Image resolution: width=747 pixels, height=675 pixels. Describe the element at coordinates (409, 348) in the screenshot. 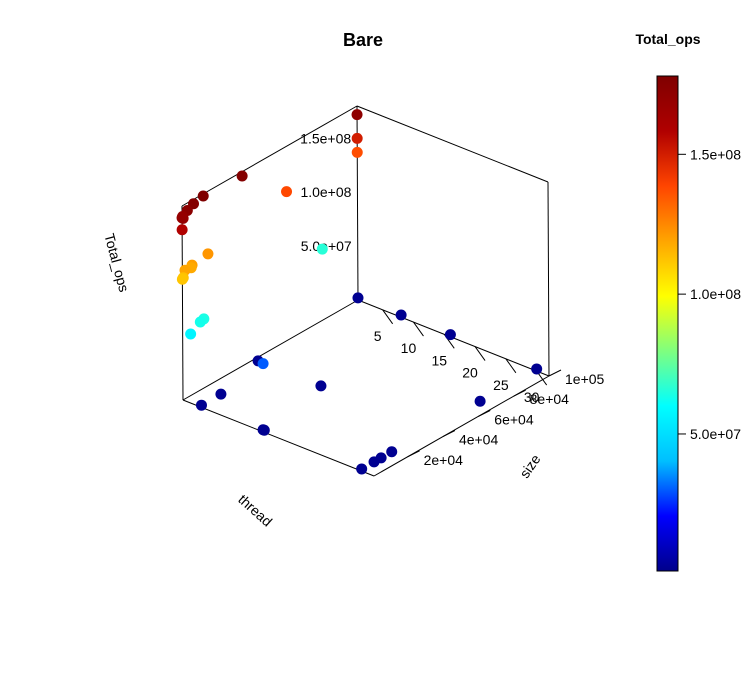

I see `x-tick-label: 10` at that location.